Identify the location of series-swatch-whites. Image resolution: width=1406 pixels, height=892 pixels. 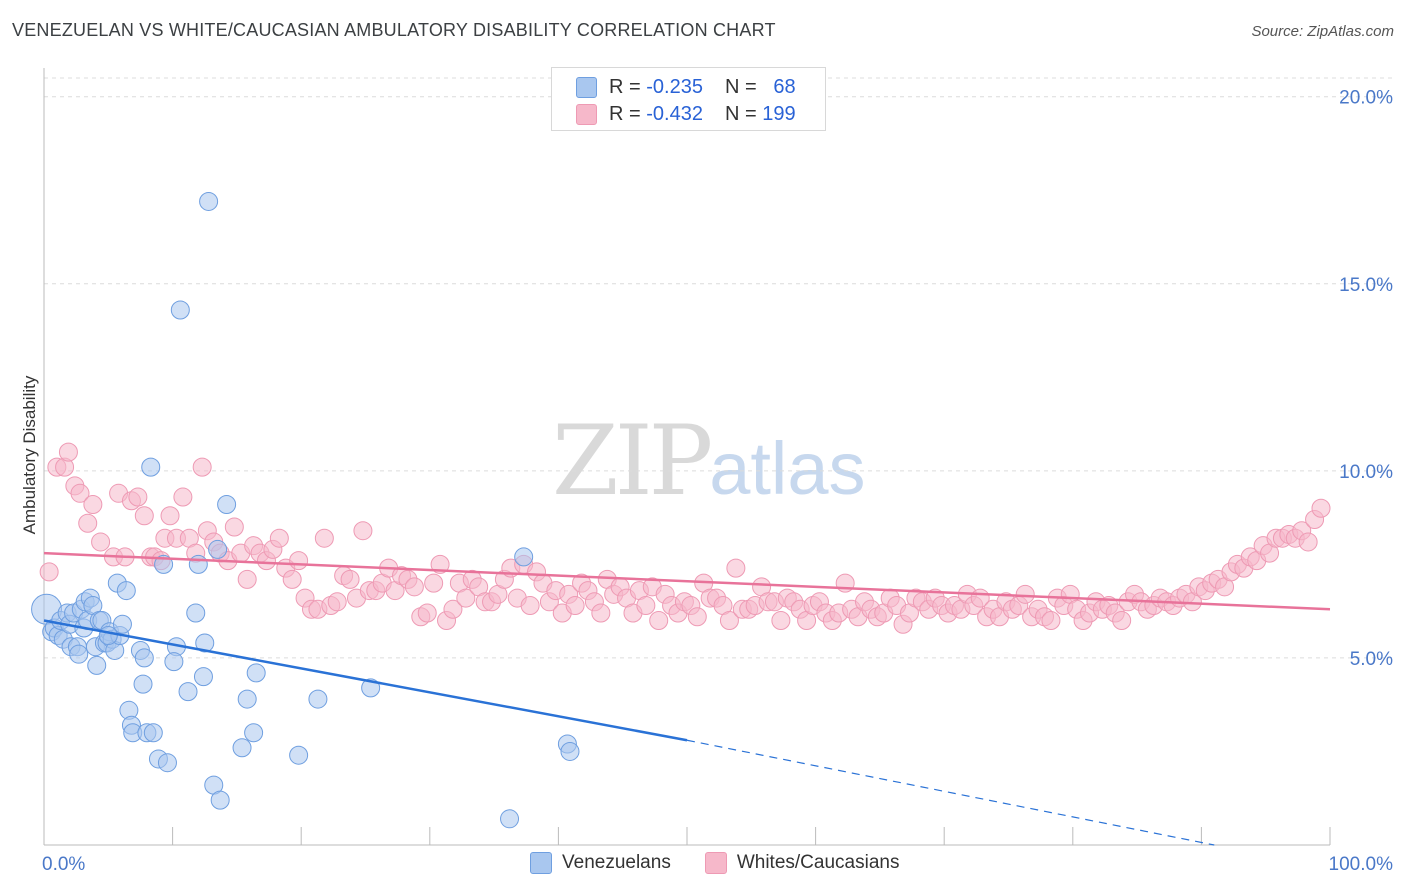
(715, 863).